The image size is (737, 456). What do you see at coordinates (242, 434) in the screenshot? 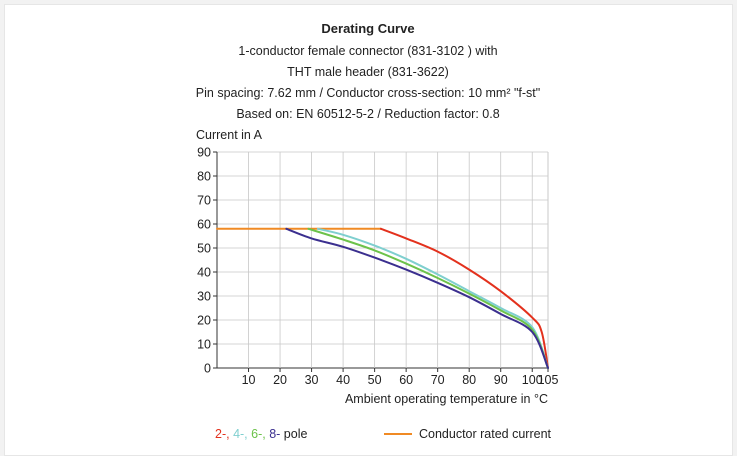
I see `legend-pole-1: 4-,` at bounding box center [242, 434].